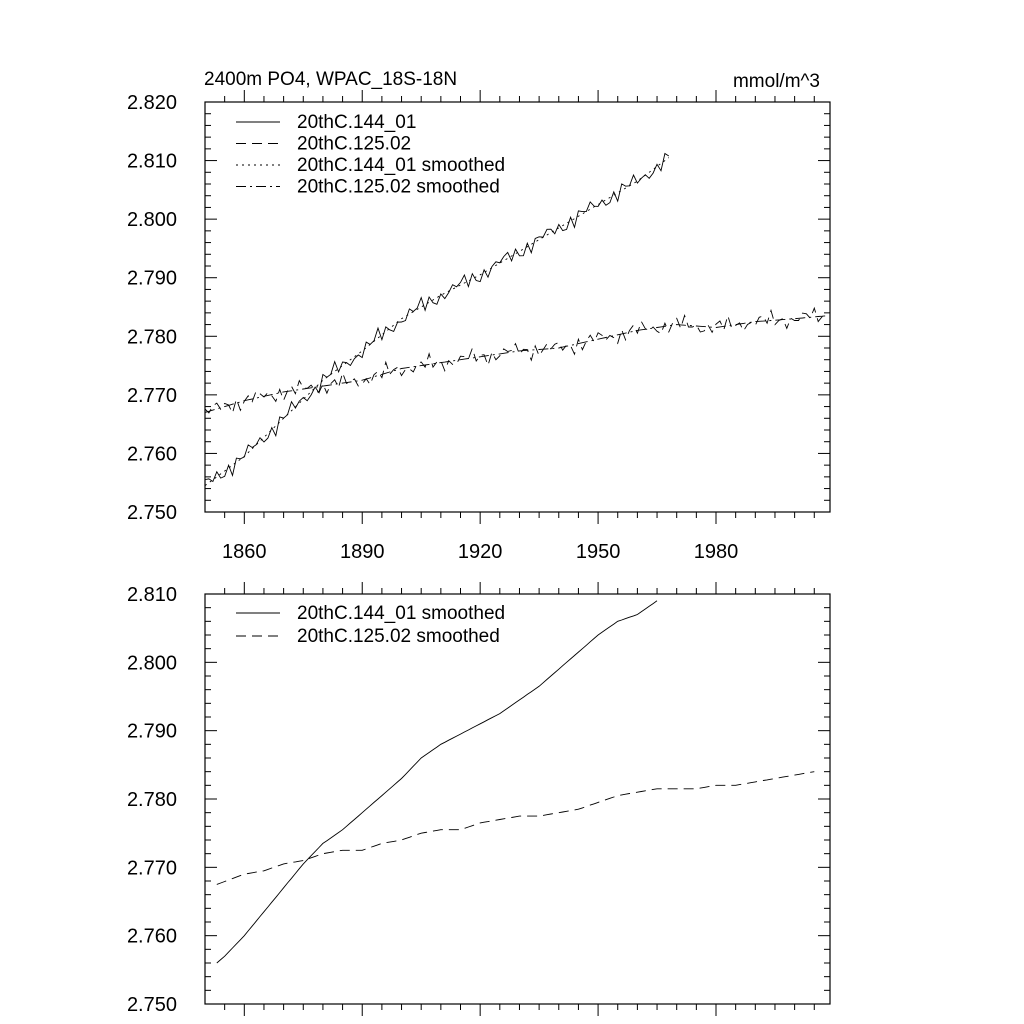 This screenshot has height=1024, width=1024. I want to click on legend-label: 20thC.125.02, so click(354, 144).